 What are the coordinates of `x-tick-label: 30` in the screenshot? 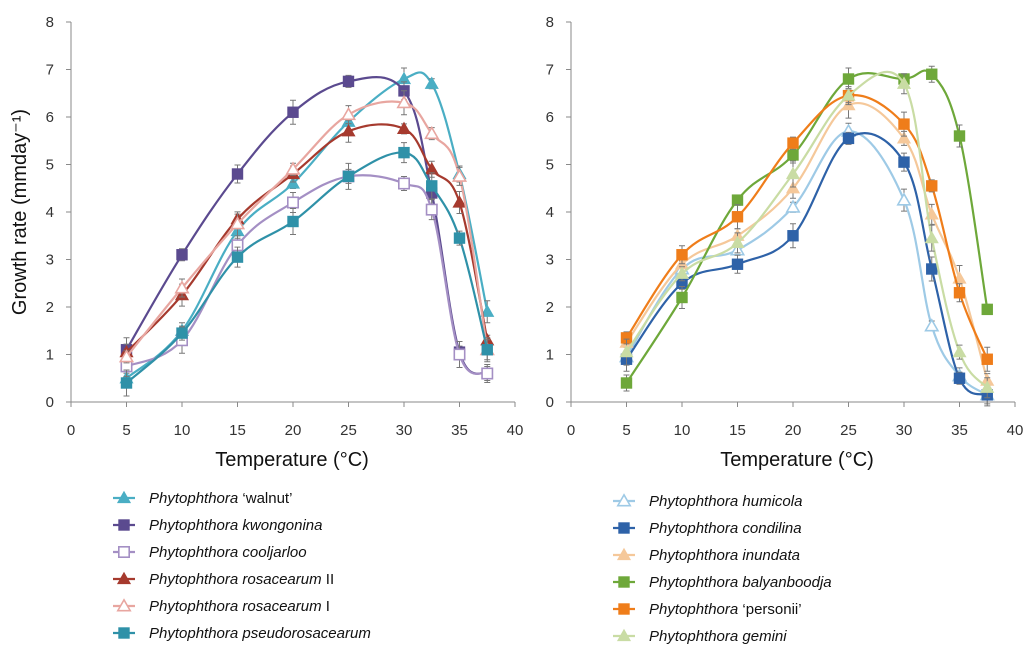 It's located at (404, 430).